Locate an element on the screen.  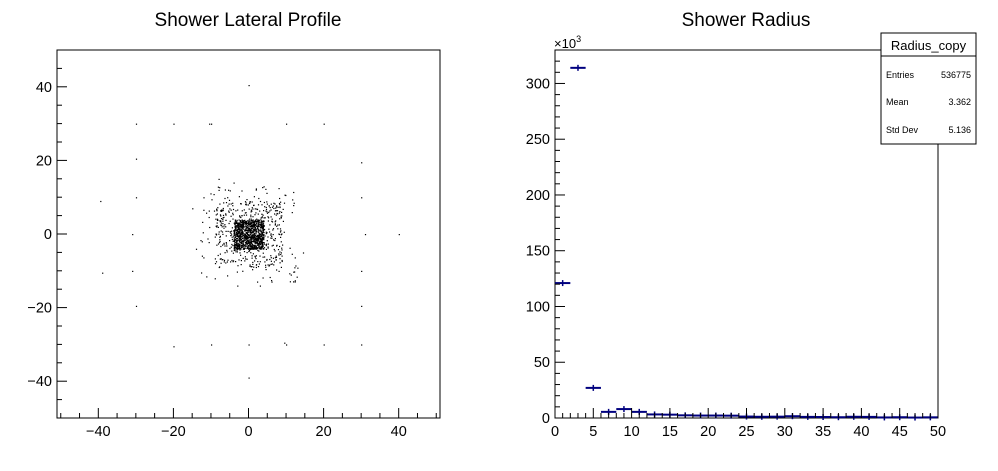
stats-stddev-value: 5.136 is located at coordinates (959, 130).